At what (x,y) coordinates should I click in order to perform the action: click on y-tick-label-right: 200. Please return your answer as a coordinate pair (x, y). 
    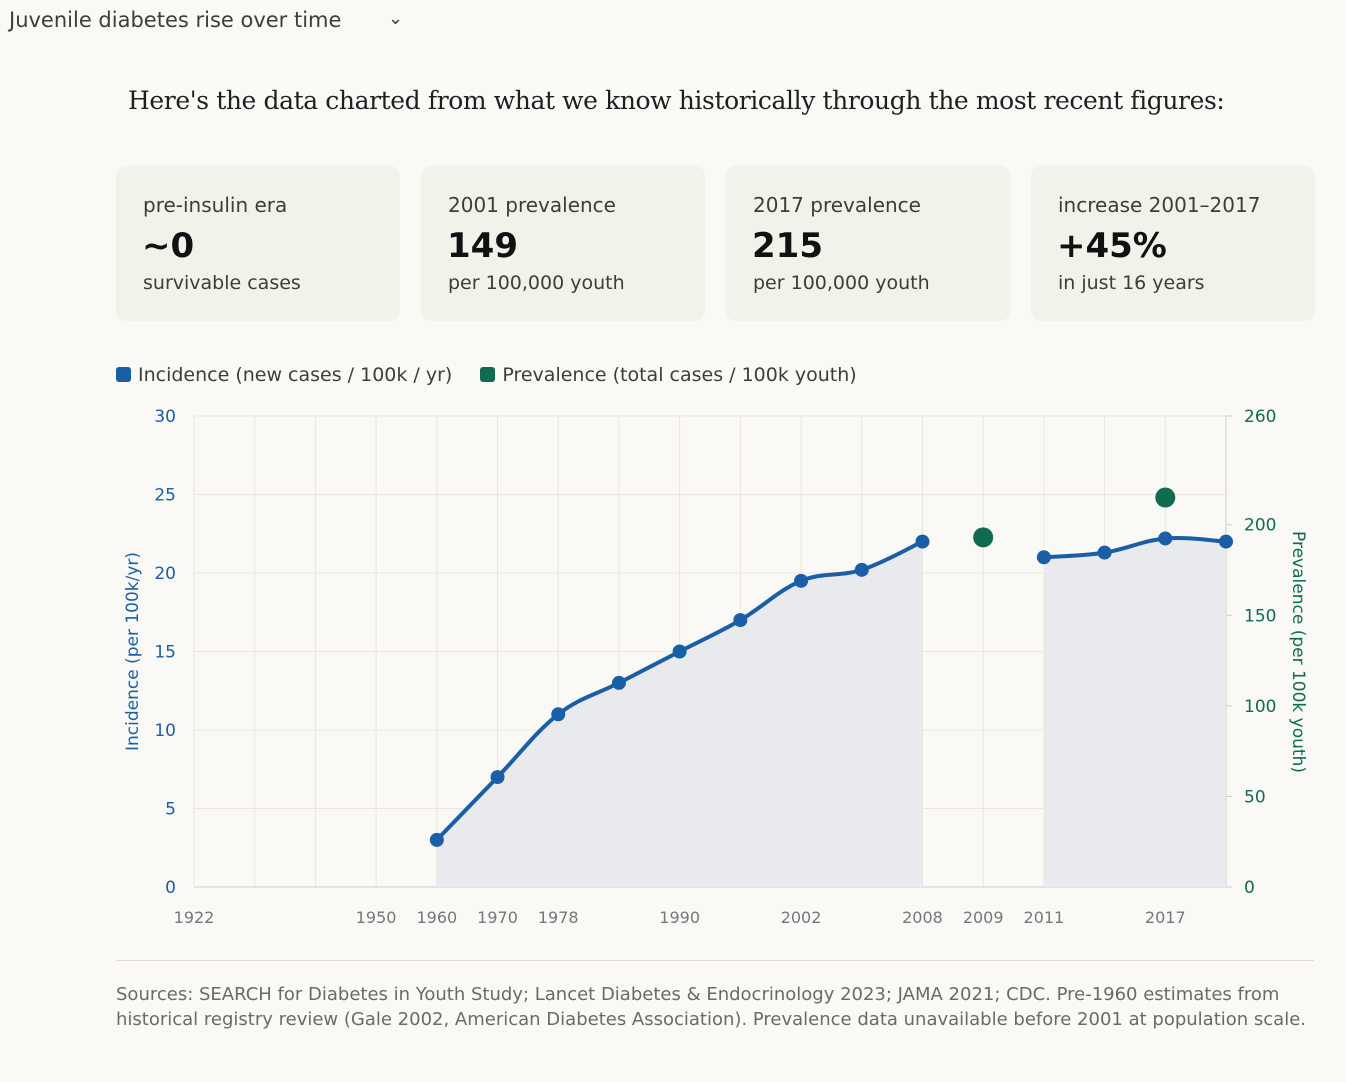
    Looking at the image, I should click on (1260, 526).